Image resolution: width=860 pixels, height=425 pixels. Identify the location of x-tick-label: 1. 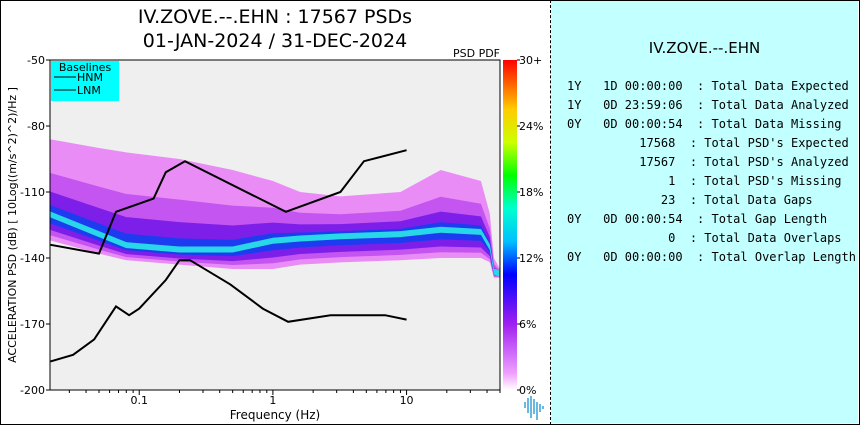
(272, 400).